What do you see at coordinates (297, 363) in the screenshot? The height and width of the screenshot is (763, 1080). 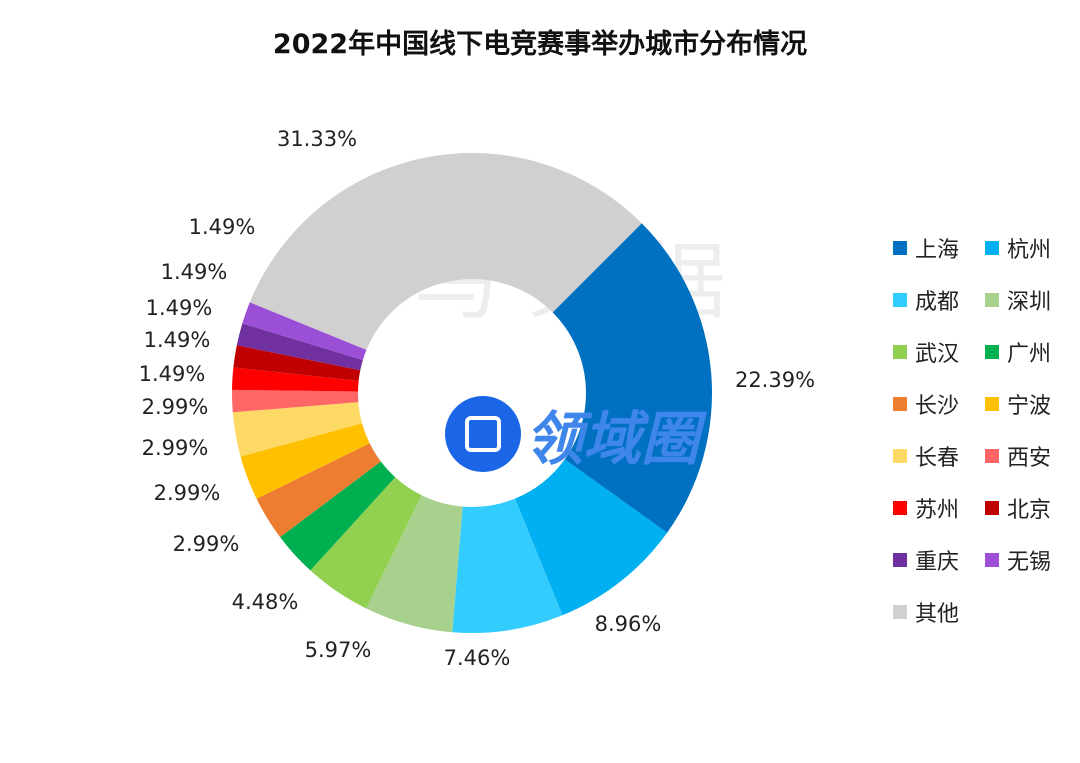 I see `slice-北京` at bounding box center [297, 363].